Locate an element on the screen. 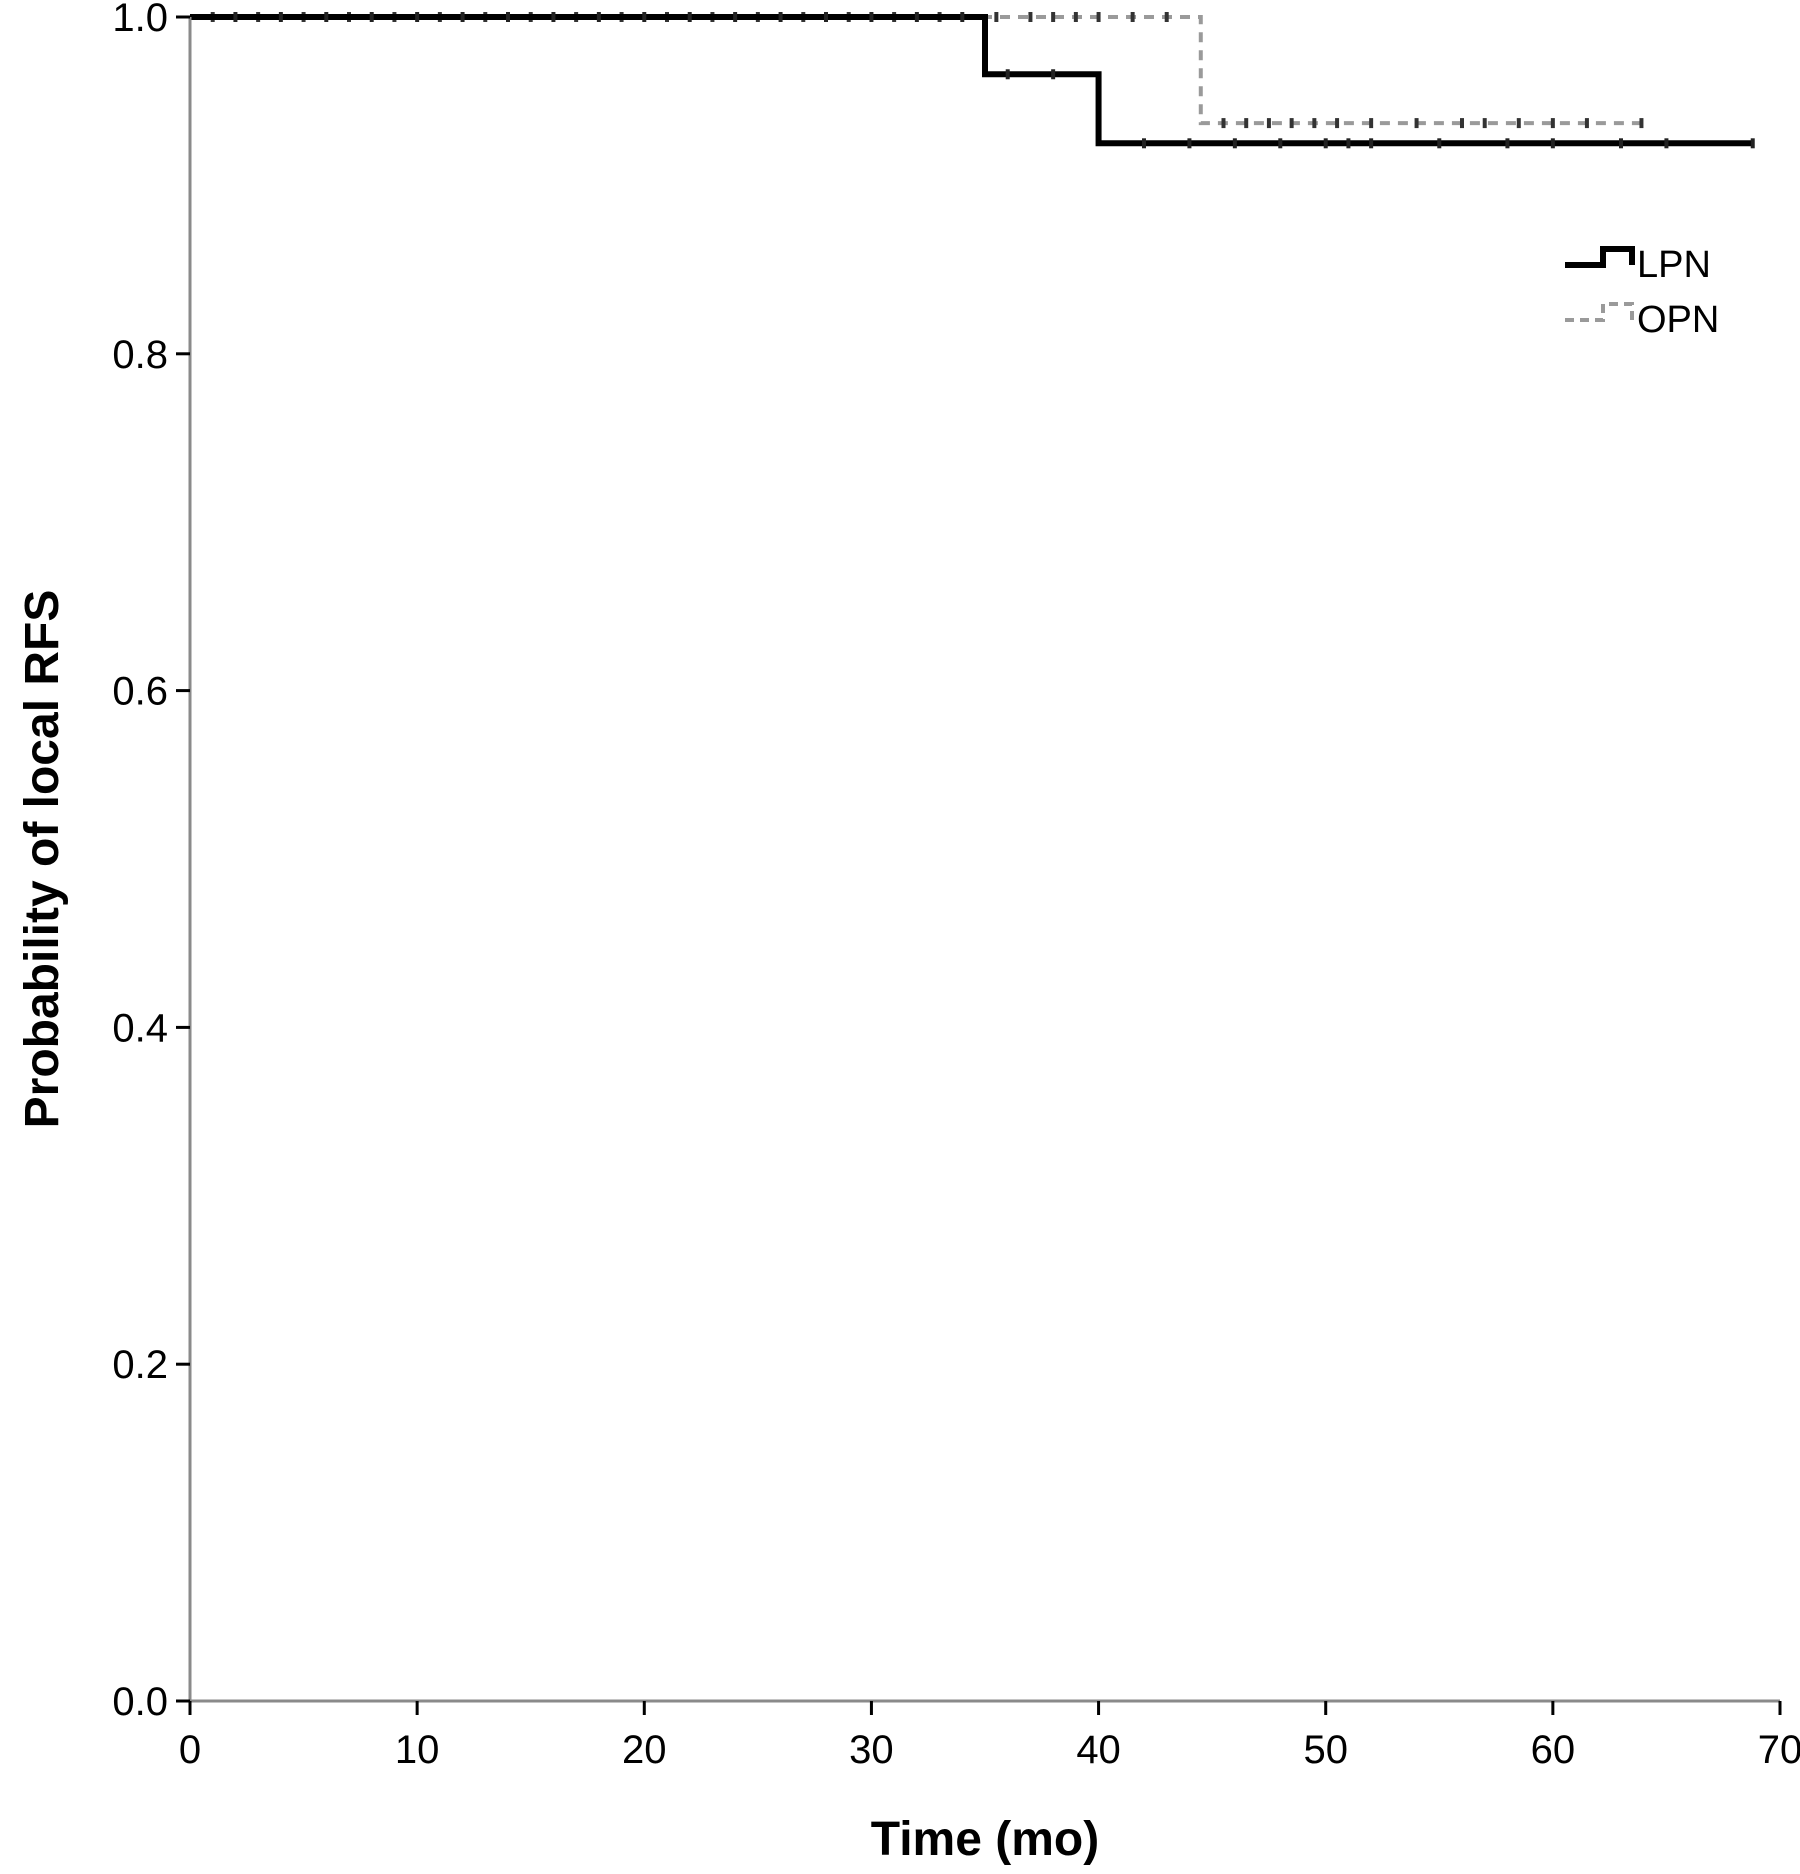 This screenshot has height=1874, width=1800. legend: LPN OPN is located at coordinates (1642, 292).